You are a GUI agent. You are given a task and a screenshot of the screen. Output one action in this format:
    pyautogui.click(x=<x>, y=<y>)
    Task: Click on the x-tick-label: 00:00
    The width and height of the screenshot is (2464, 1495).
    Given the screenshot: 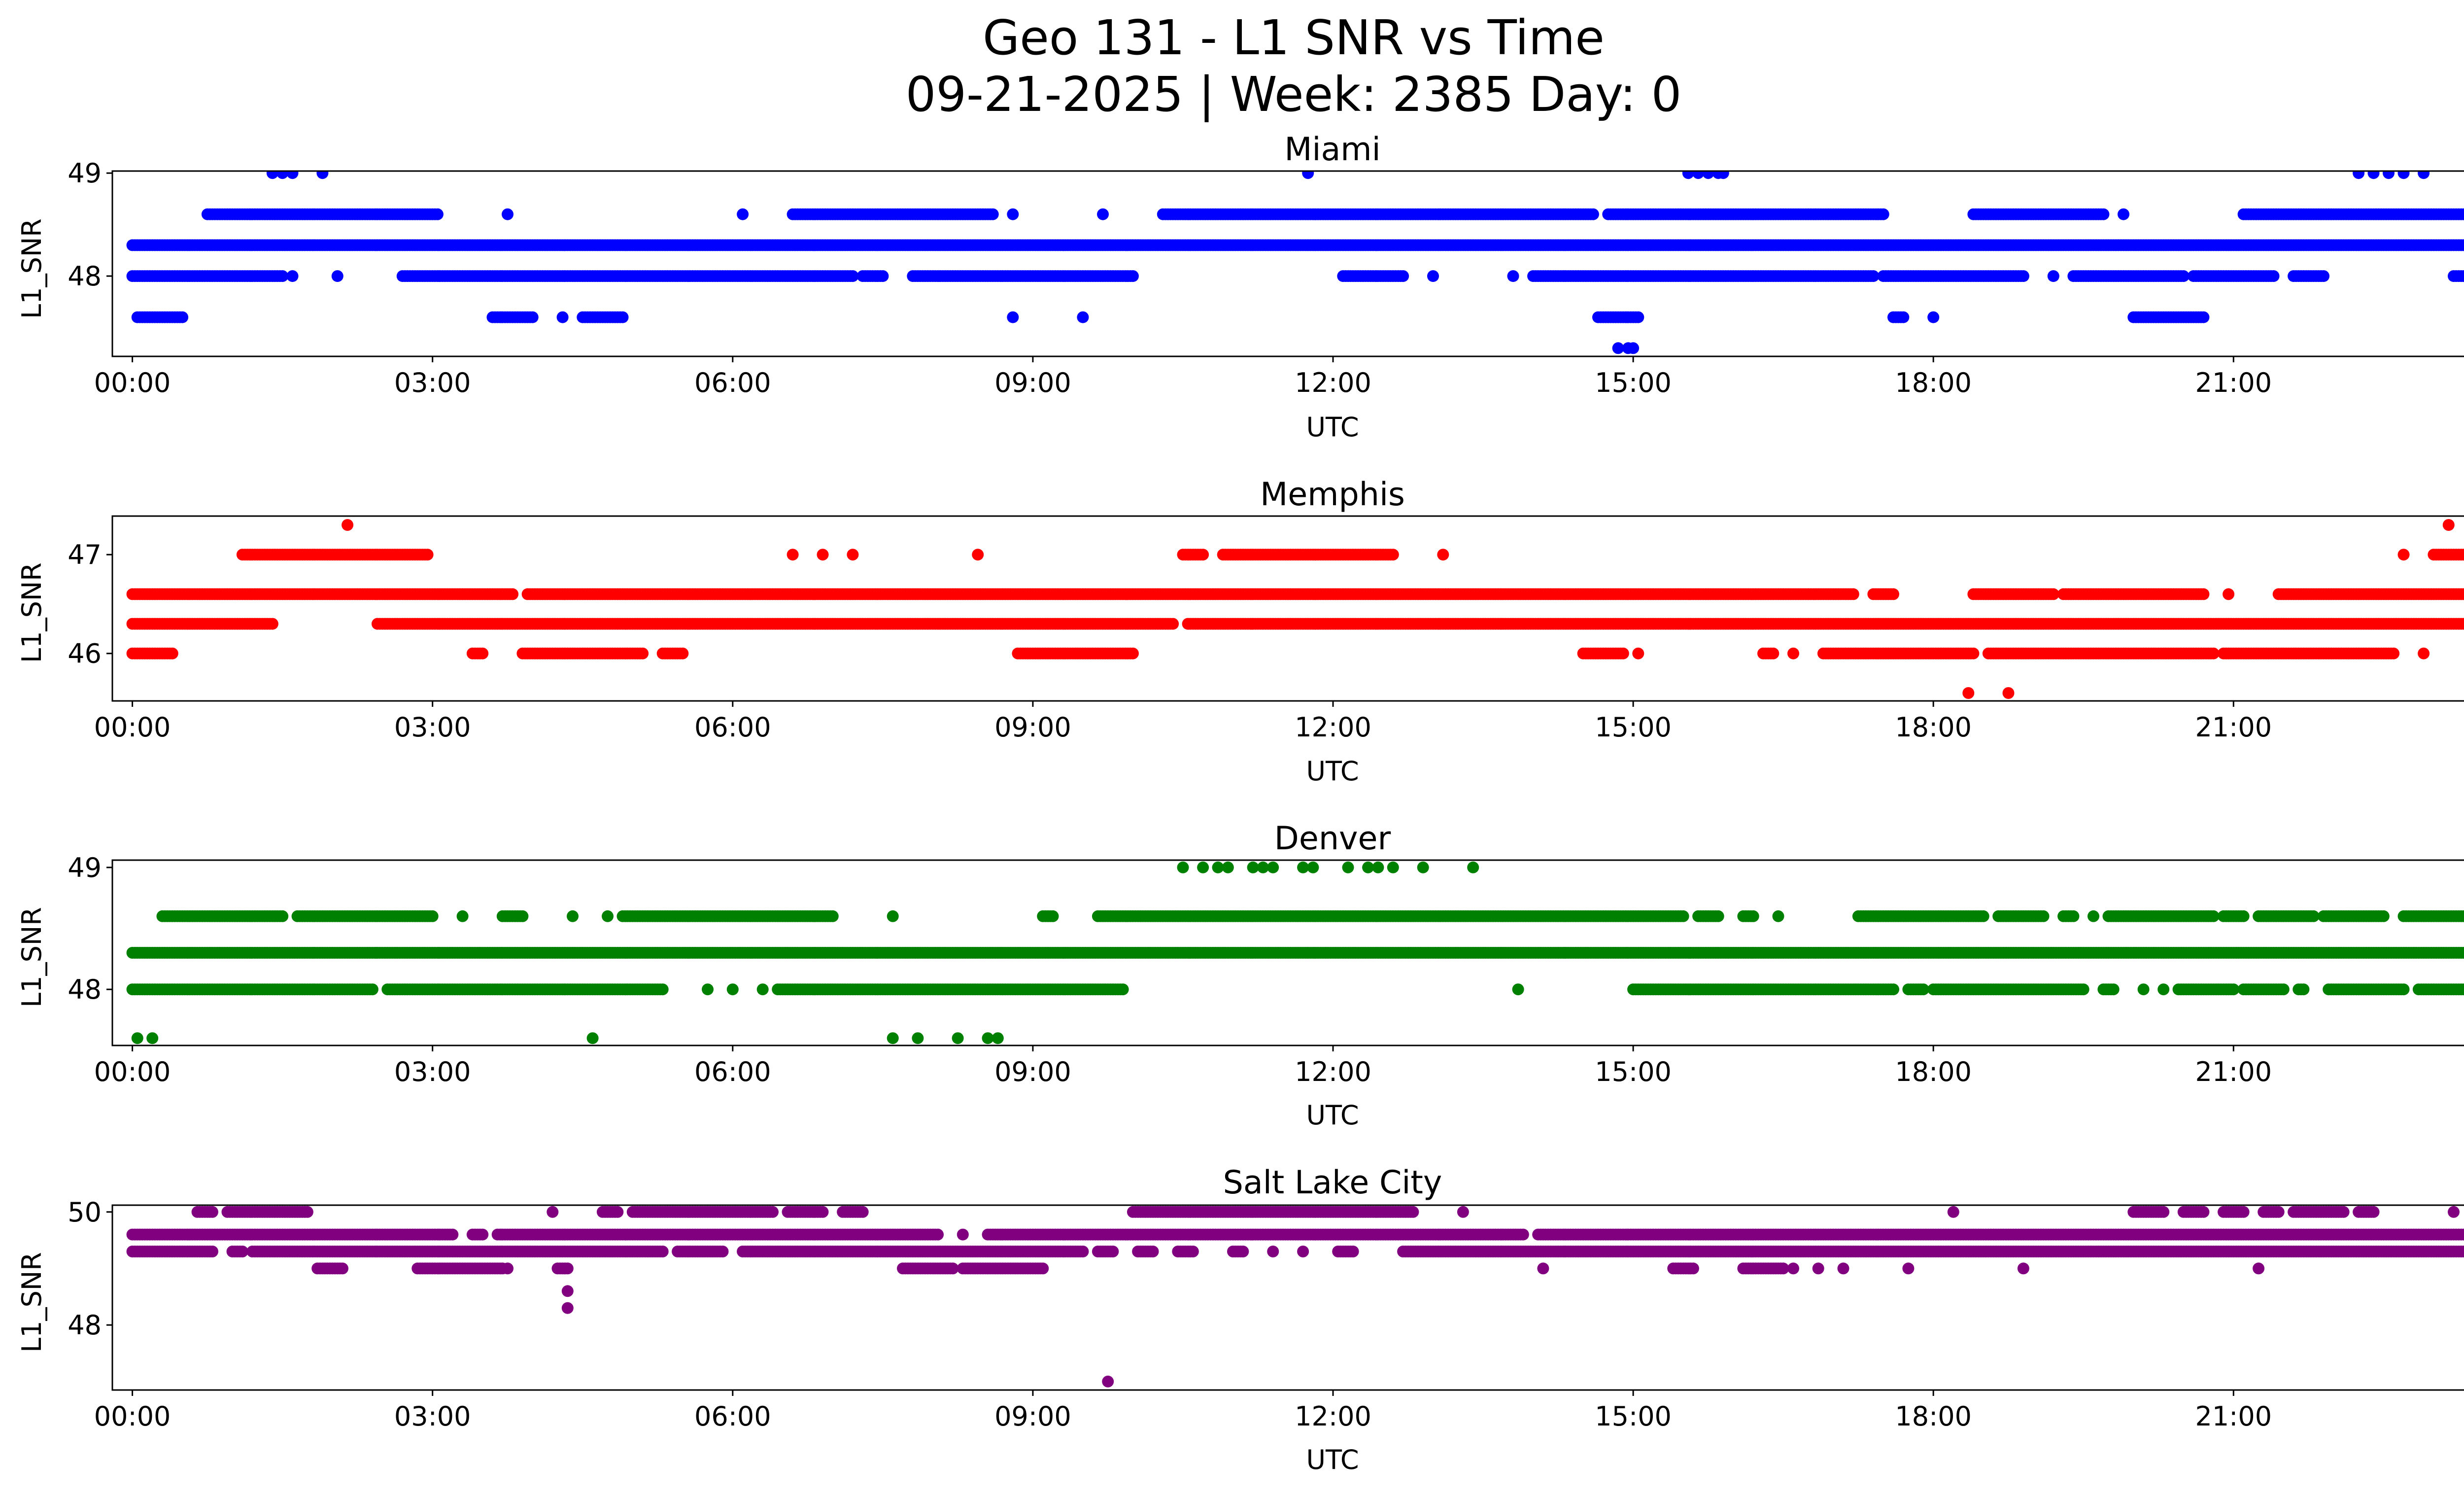 What is the action you would take?
    pyautogui.click(x=132, y=382)
    